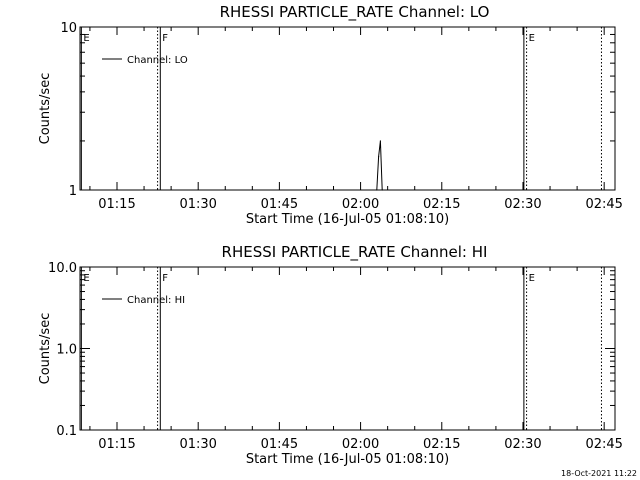 This screenshot has width=640, height=480. Describe the element at coordinates (599, 473) in the screenshot. I see `footer-timestamp: 18-Oct-2021 11:22` at that location.